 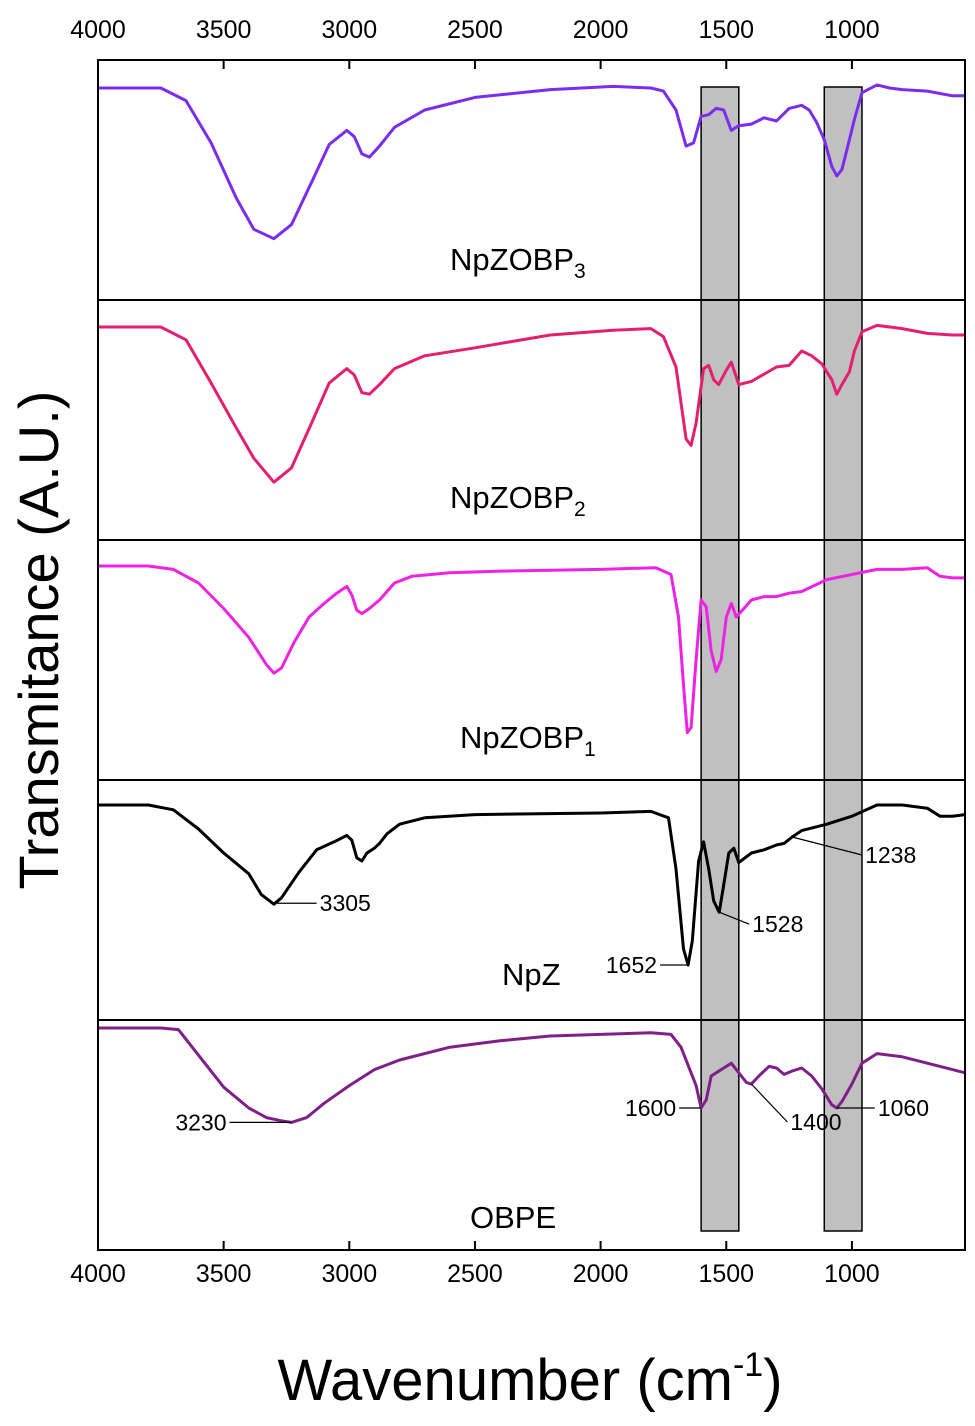 I want to click on bottom-tick-label: 1000, so click(x=852, y=1274).